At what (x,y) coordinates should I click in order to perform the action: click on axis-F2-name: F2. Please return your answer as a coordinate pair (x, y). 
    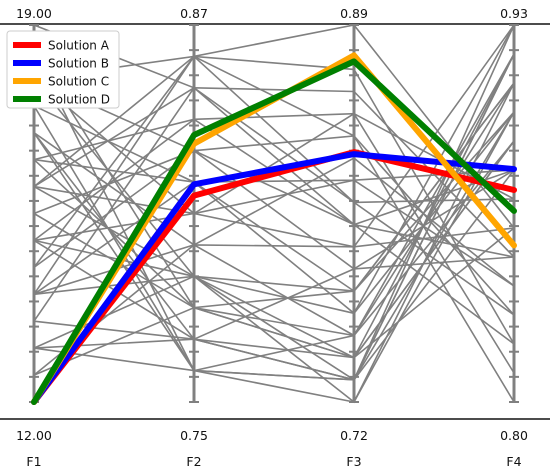
    Looking at the image, I should click on (193, 461).